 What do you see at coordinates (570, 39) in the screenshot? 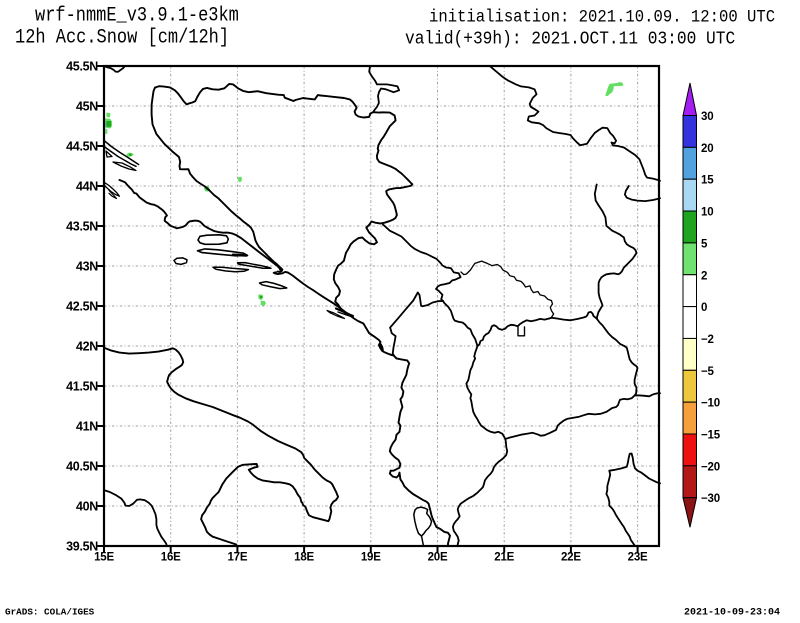
I see `svg-text:valid(+39h): 2021.OCT.11 03:00: valid(+39h): 2021.OCT.11 03:00 UTC` at bounding box center [570, 39].